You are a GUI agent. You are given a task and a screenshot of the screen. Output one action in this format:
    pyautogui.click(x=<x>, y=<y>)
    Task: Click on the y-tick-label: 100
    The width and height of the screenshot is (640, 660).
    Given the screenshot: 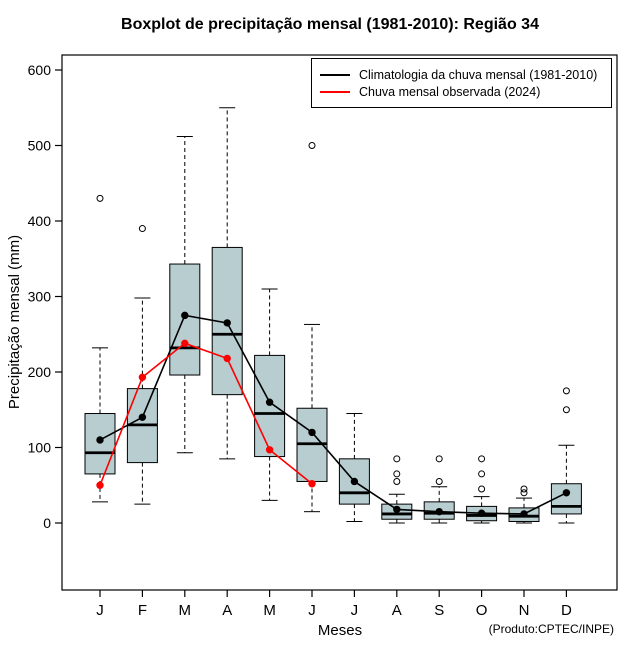 What is the action you would take?
    pyautogui.click(x=40, y=448)
    